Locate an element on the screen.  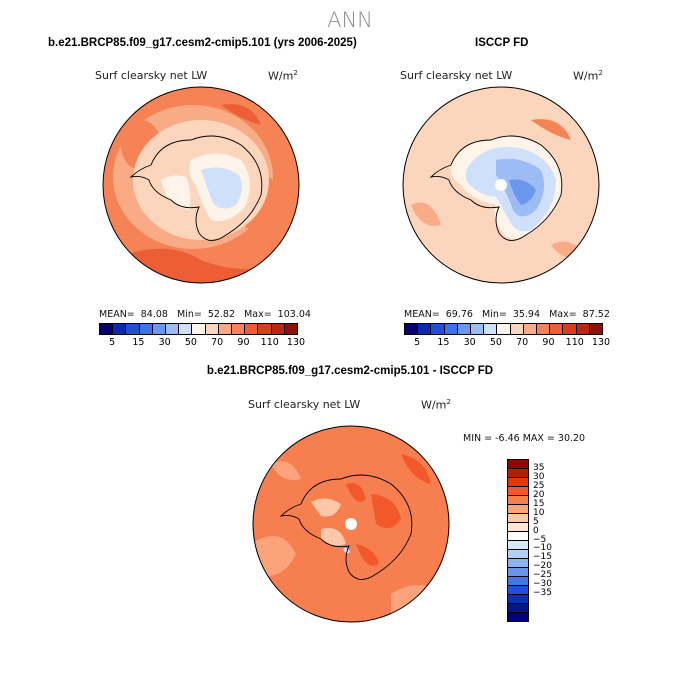
colorbar-tick-label: −10 is located at coordinates (542, 548).